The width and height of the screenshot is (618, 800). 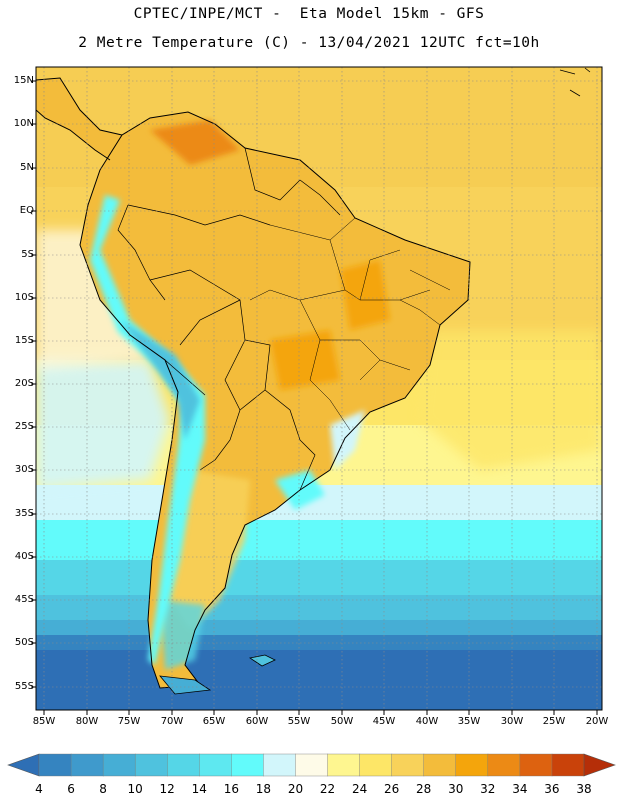 What do you see at coordinates (24, 469) in the screenshot?
I see `lat-label-30s: 30S` at bounding box center [24, 469].